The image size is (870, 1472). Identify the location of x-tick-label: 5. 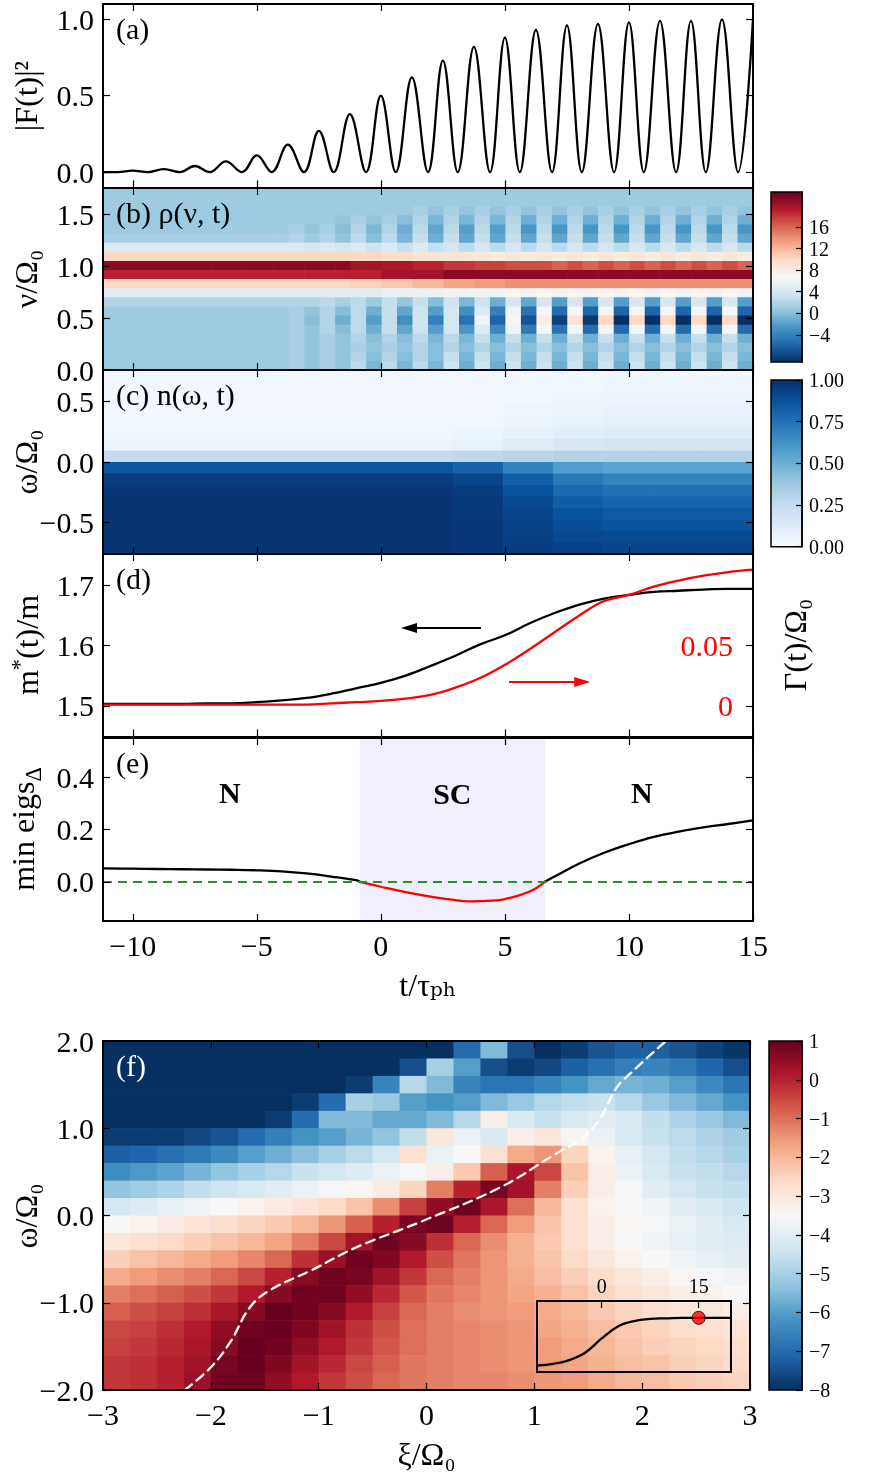
(505, 944).